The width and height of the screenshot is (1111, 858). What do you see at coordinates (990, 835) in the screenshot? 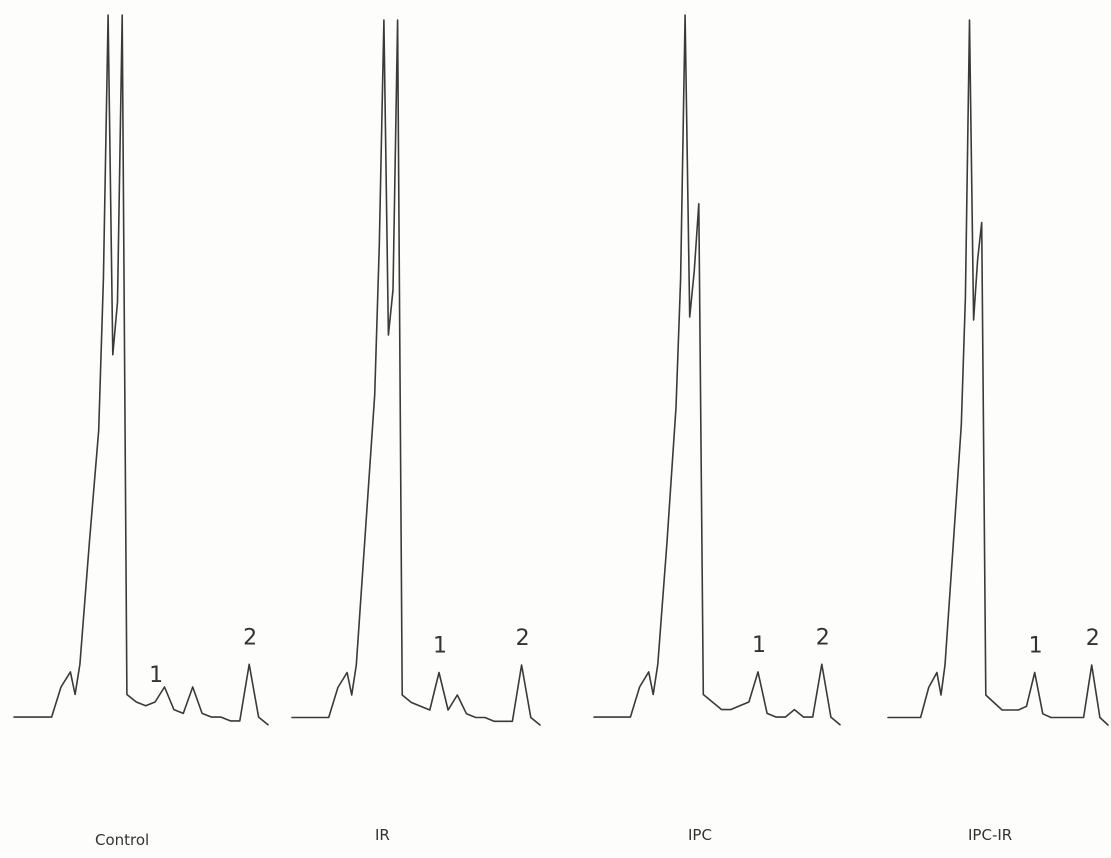
I see `panel-label-ipc-ir: IPC-IR` at bounding box center [990, 835].